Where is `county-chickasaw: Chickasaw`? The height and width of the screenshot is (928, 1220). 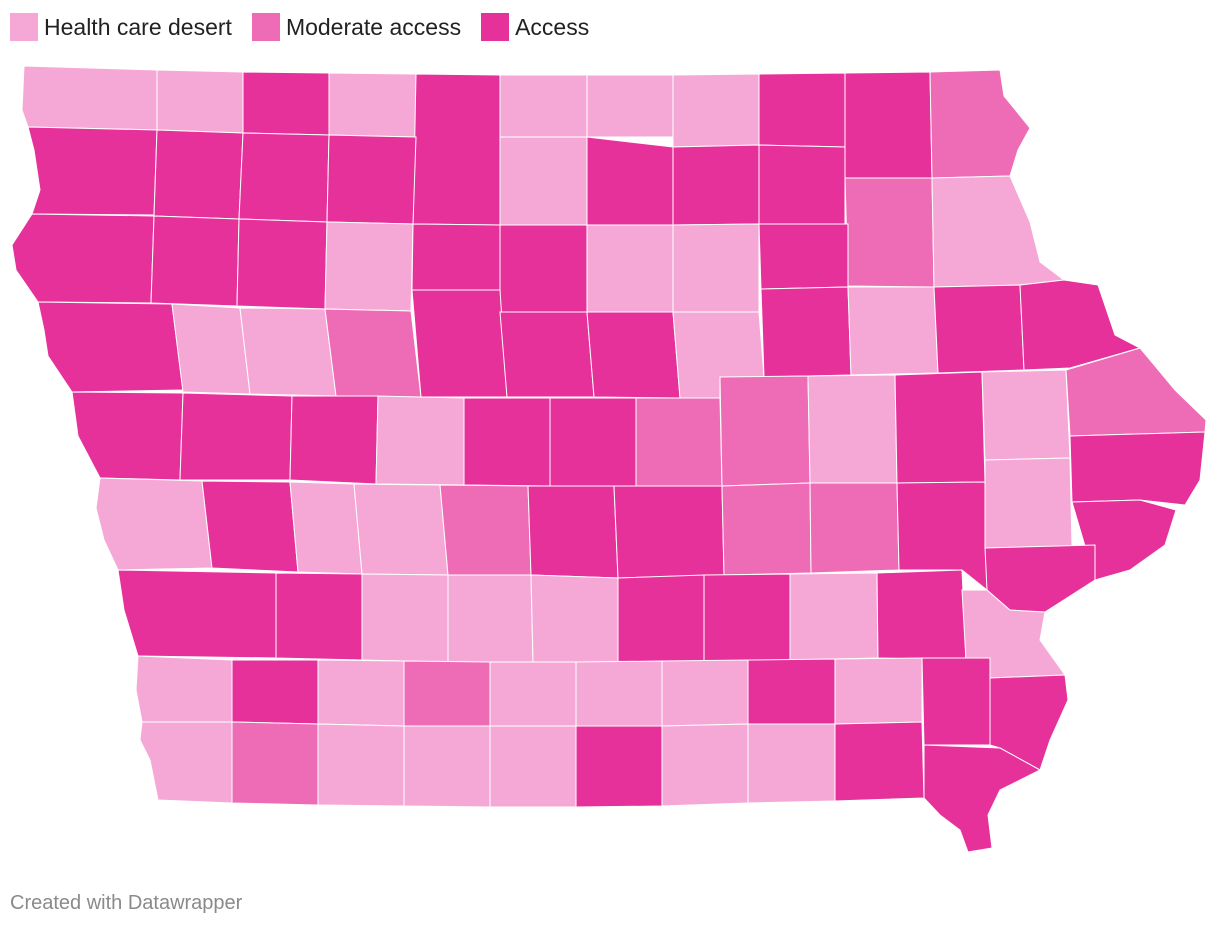
county-chickasaw: Chickasaw is located at coordinates (802, 184).